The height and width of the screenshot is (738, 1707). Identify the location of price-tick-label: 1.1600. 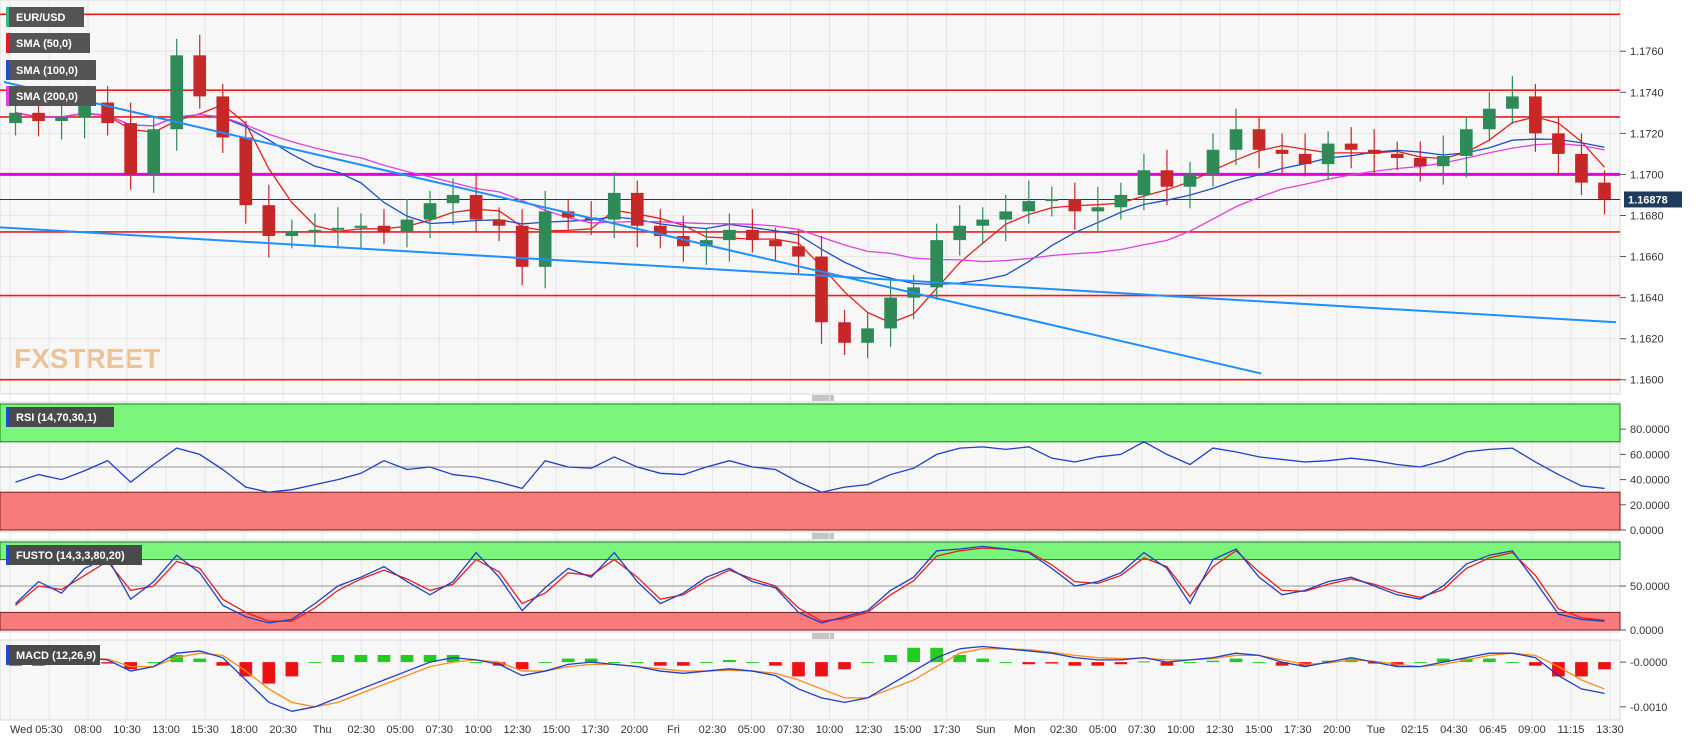
(1647, 381).